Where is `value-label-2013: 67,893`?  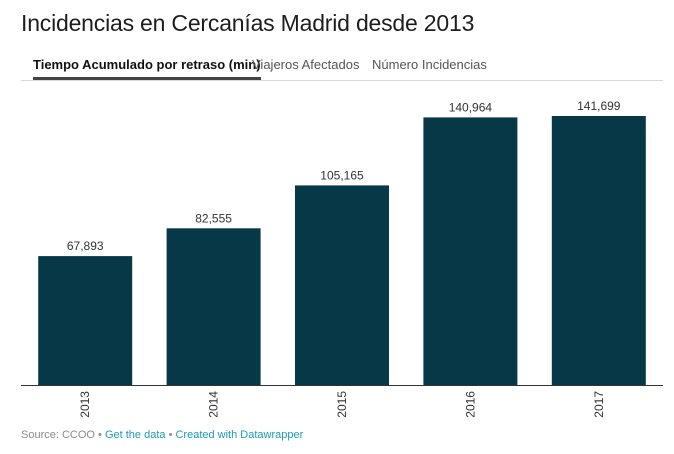 value-label-2013: 67,893 is located at coordinates (85, 246).